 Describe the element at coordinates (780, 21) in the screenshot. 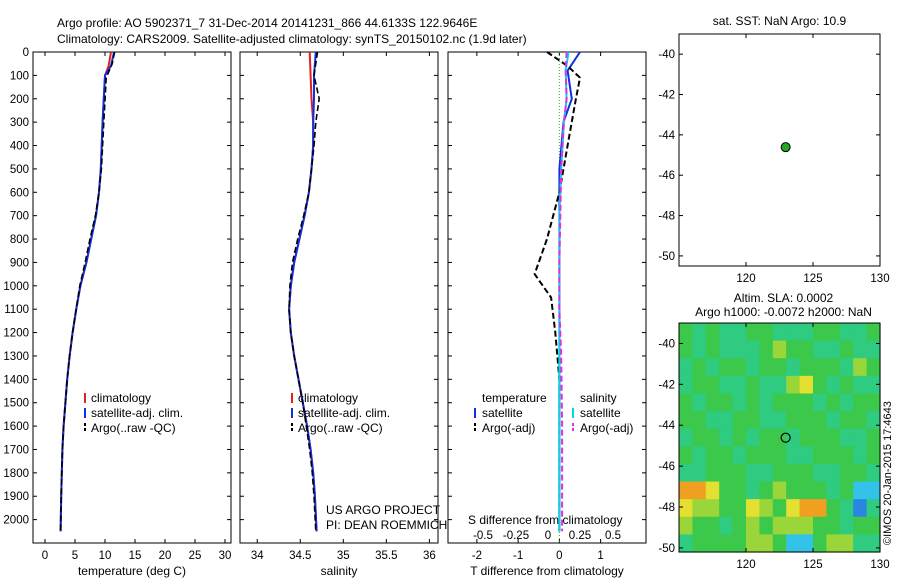

I see `panel-title: sat. SST: NaN Argo: 10.9` at that location.